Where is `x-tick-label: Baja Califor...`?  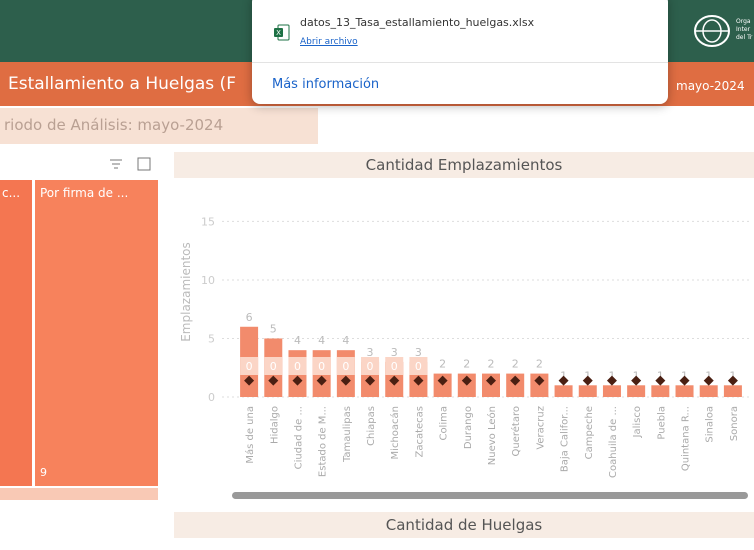 x-tick-label: Baja Califor... is located at coordinates (565, 439).